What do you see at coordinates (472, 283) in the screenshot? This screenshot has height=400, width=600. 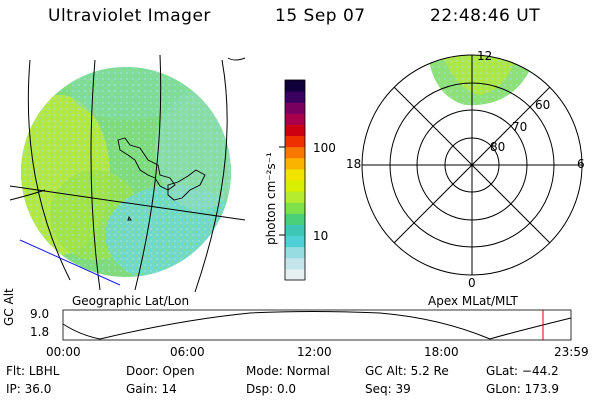 I see `mlt-label-0: 0` at bounding box center [472, 283].